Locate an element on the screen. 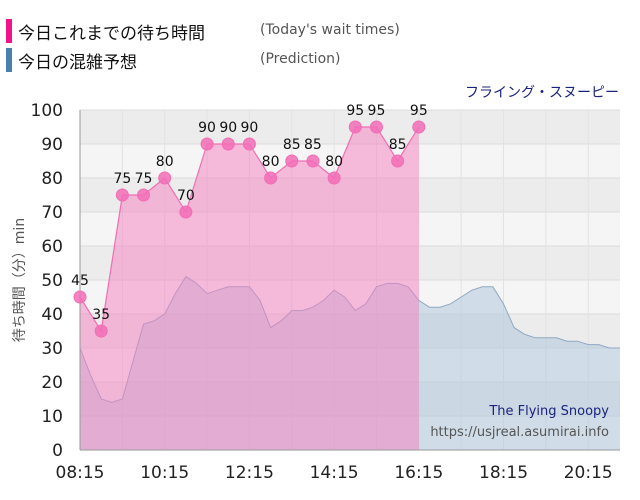  legend-prediction: 今日の混雑予想 is located at coordinates (71, 60).